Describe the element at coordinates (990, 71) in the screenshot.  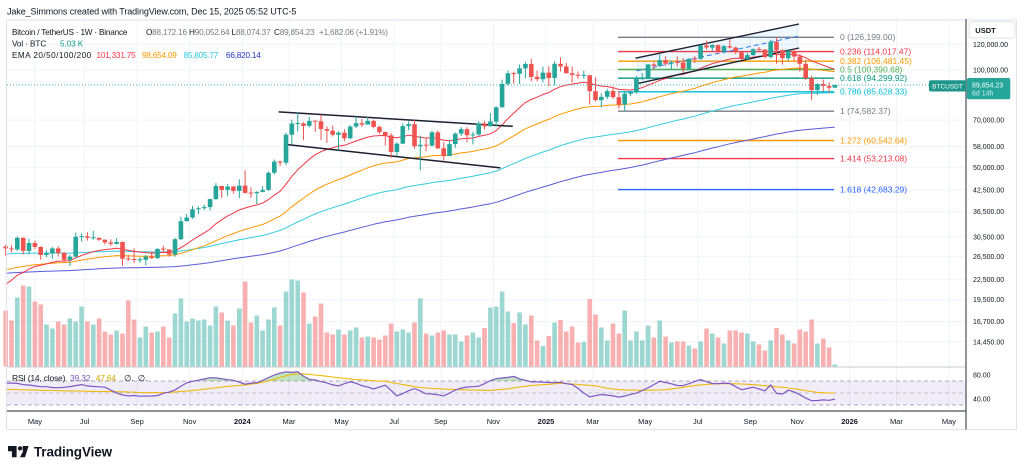
I see `svg-text: 100,000.00` at that location.